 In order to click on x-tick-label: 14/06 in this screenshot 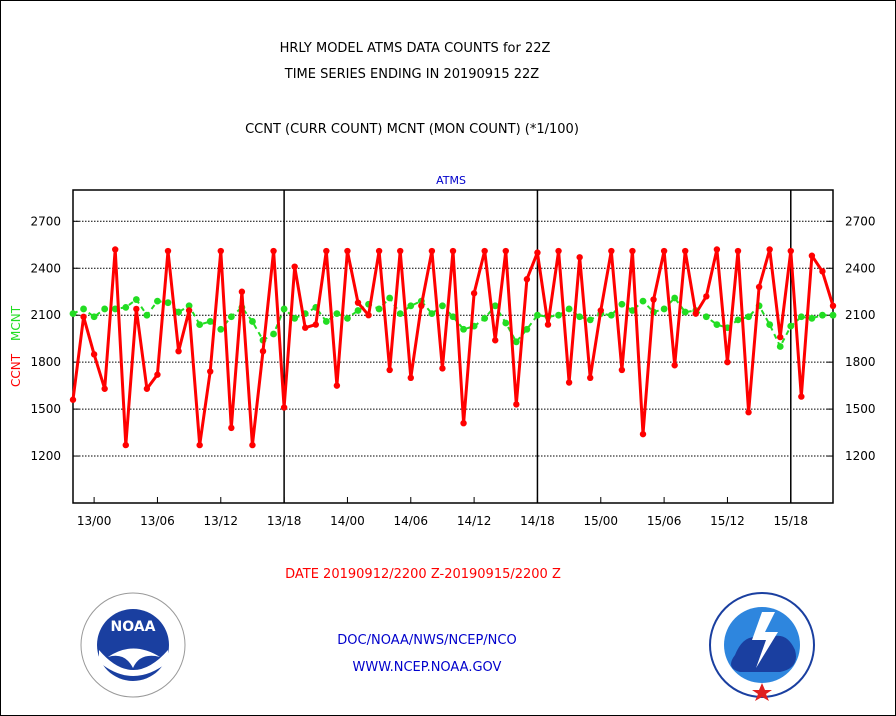, I will do `click(410, 521)`.